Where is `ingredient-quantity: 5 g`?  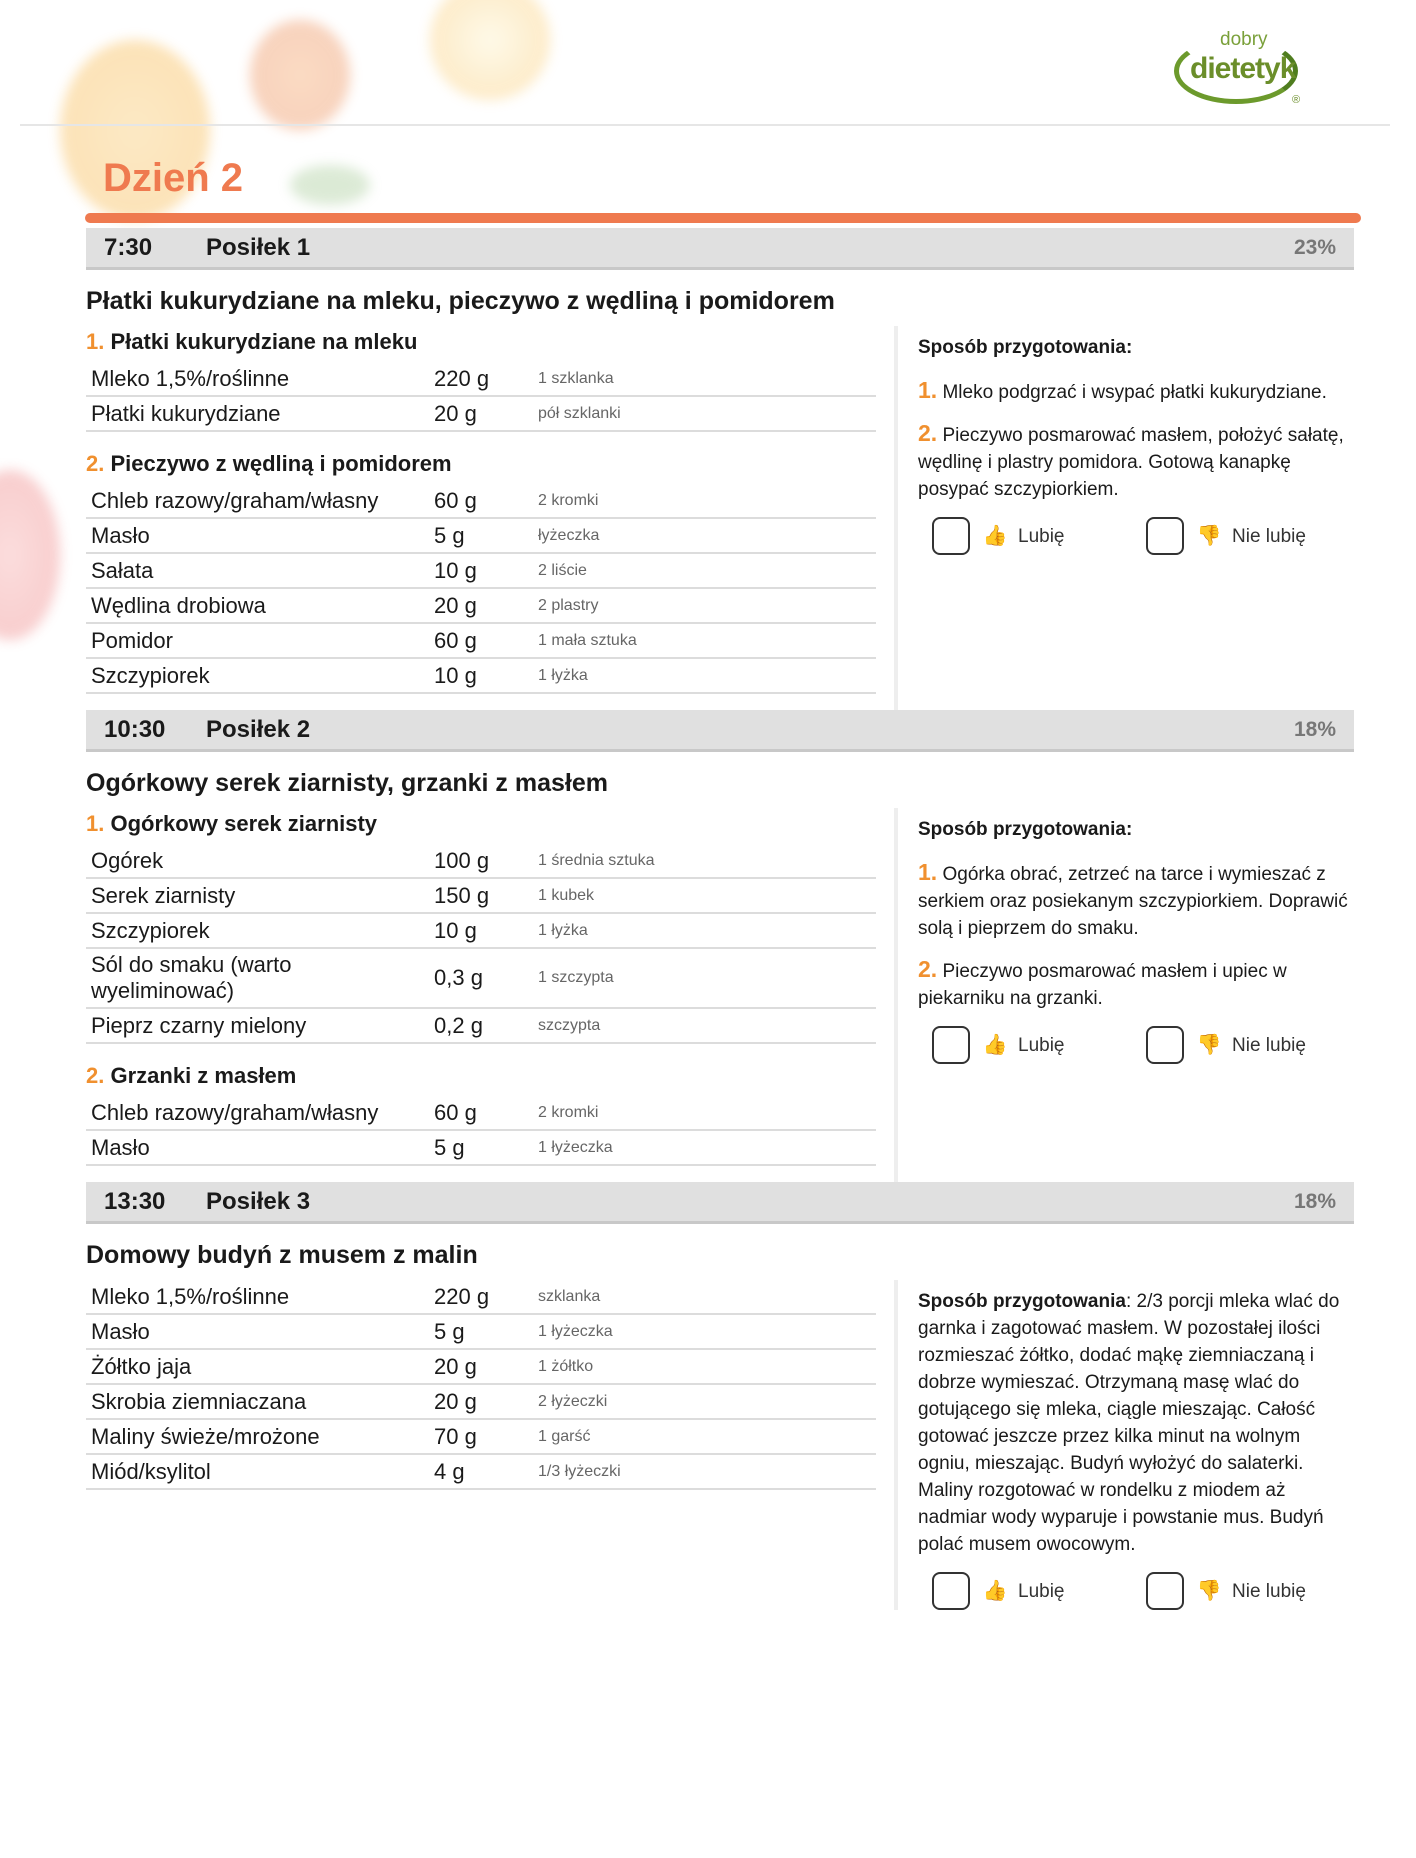
ingredient-quantity: 5 g is located at coordinates (449, 1331).